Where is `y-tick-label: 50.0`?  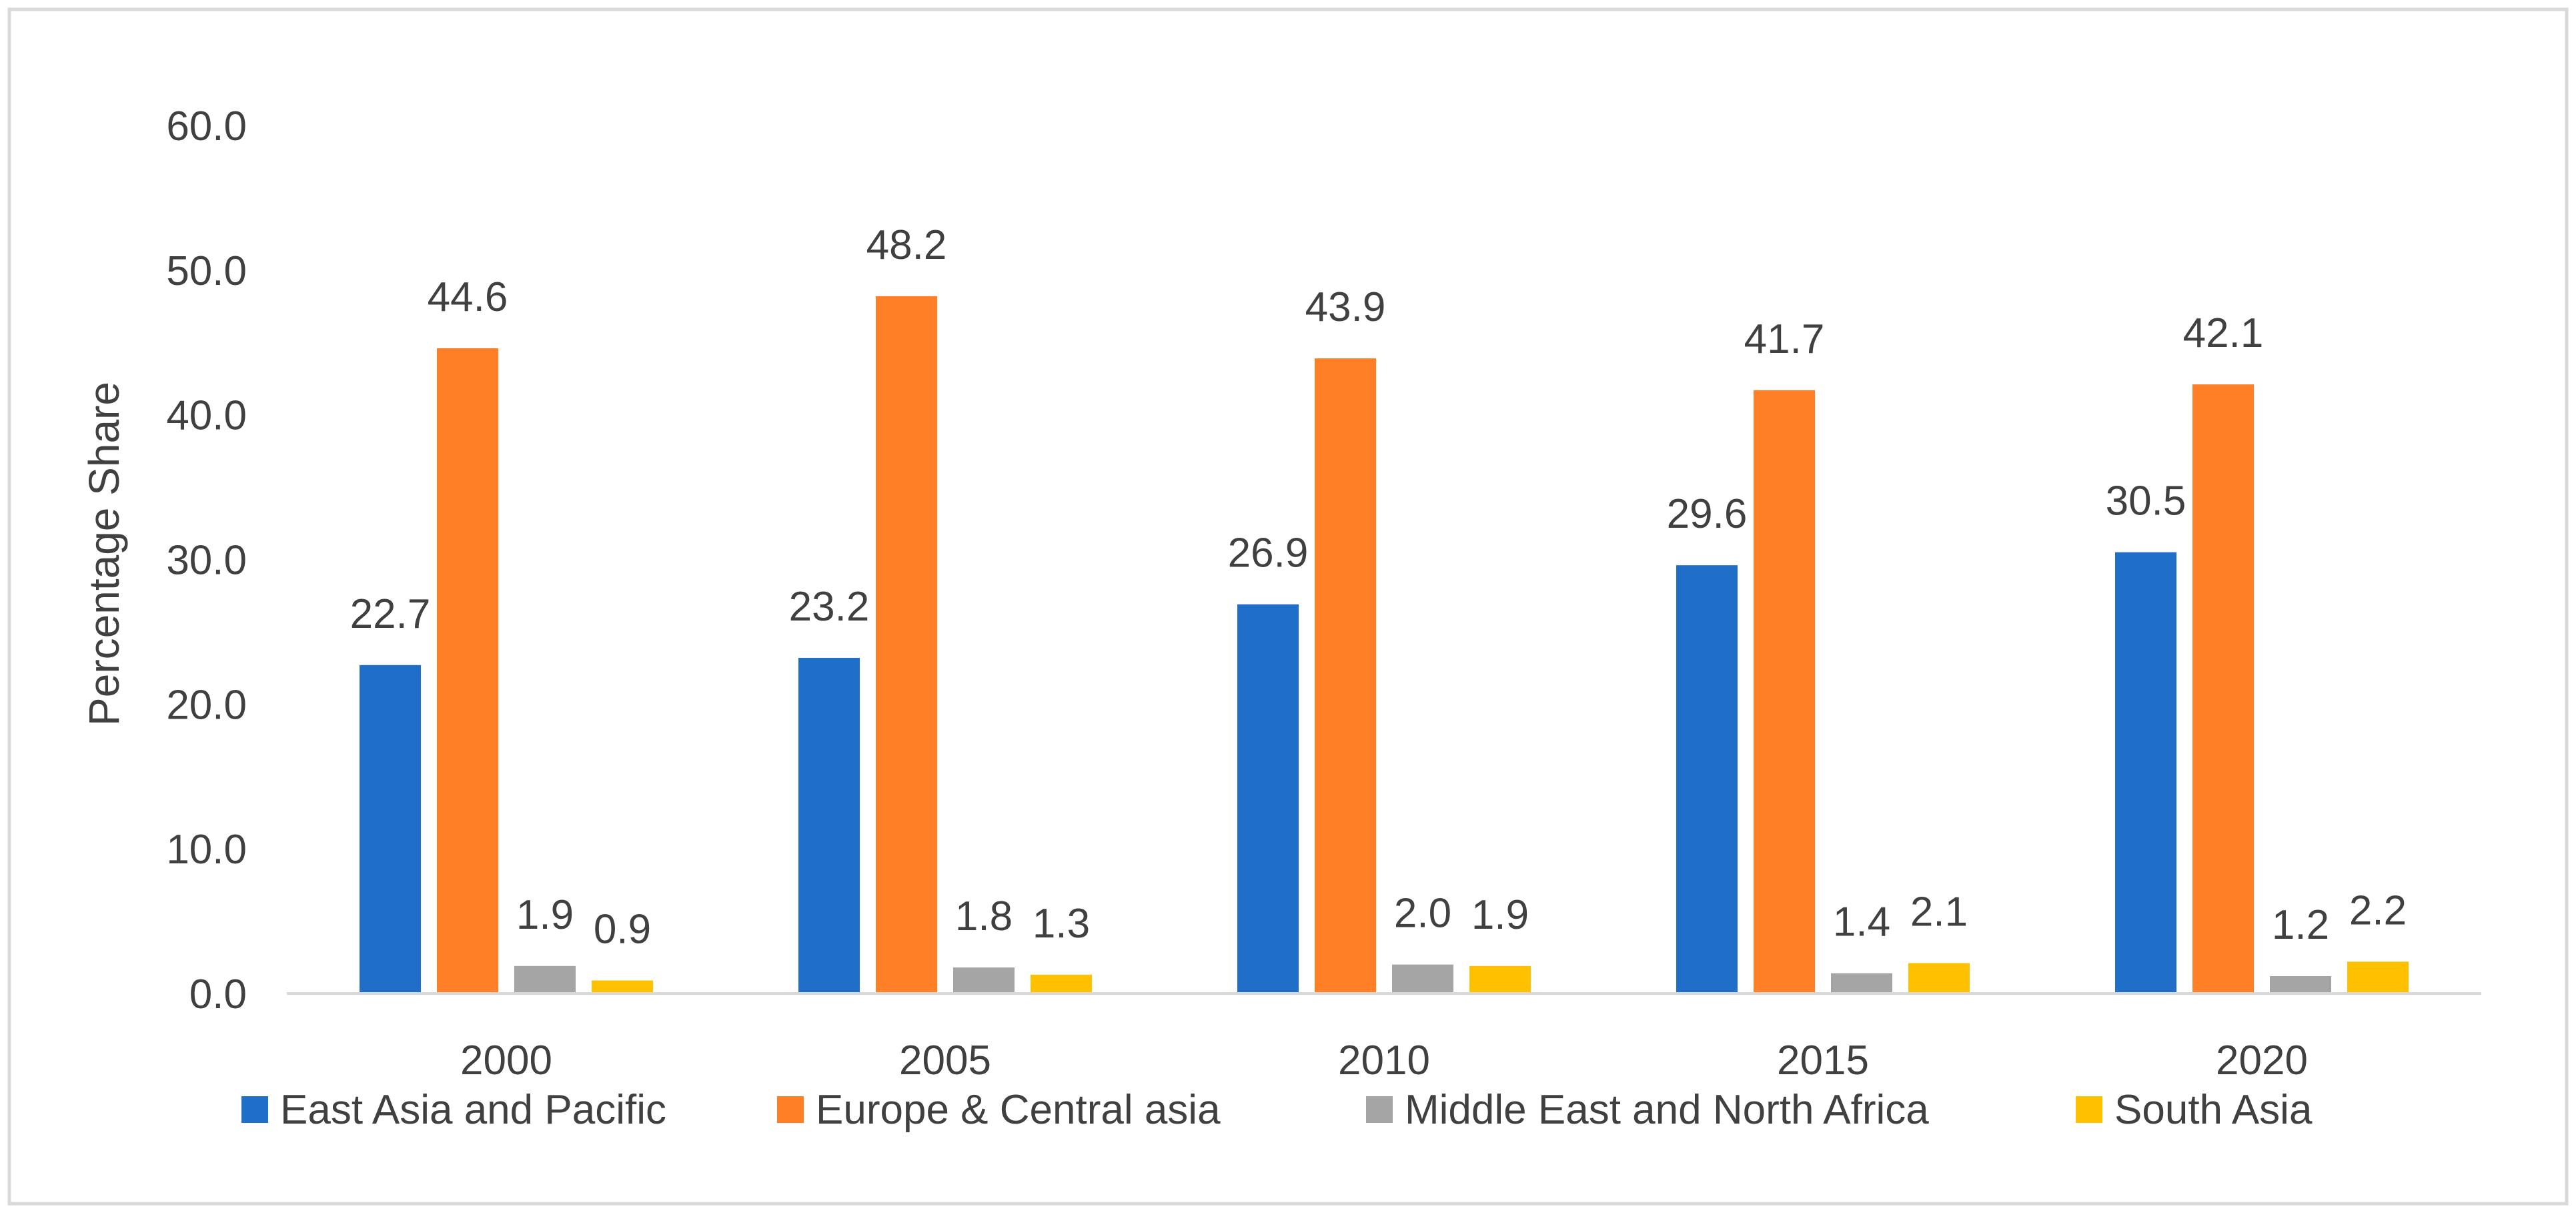
y-tick-label: 50.0 is located at coordinates (207, 271).